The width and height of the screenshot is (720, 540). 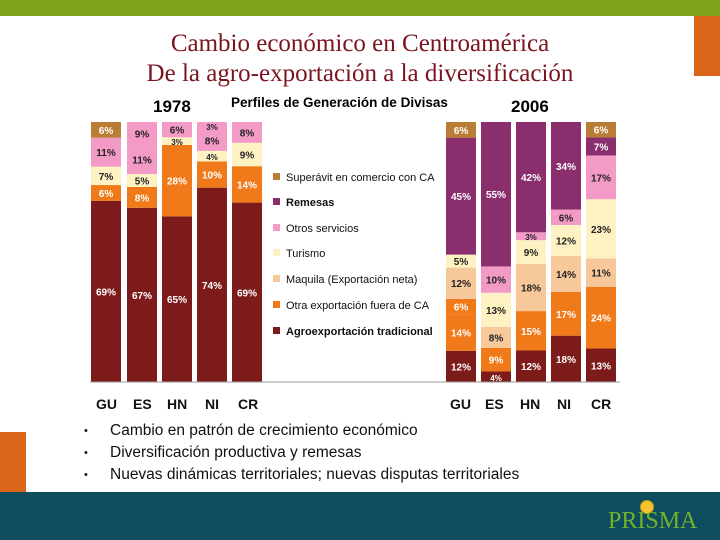 I want to click on x-label-2006-cr: CR, so click(x=601, y=404).